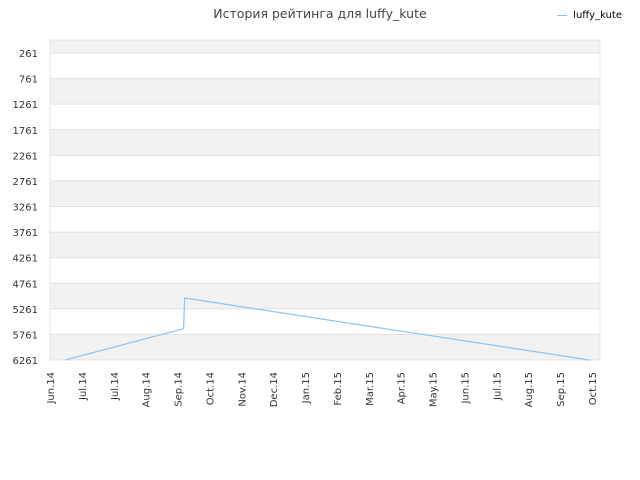 The height and width of the screenshot is (480, 640). I want to click on x-tick-label: Sep.15, so click(561, 389).